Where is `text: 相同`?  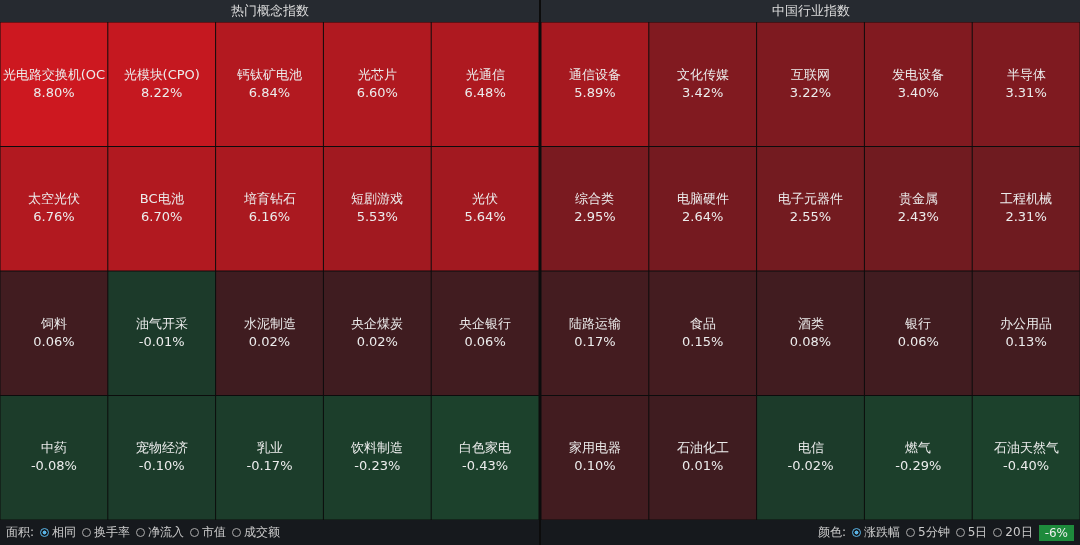 text: 相同 is located at coordinates (64, 532).